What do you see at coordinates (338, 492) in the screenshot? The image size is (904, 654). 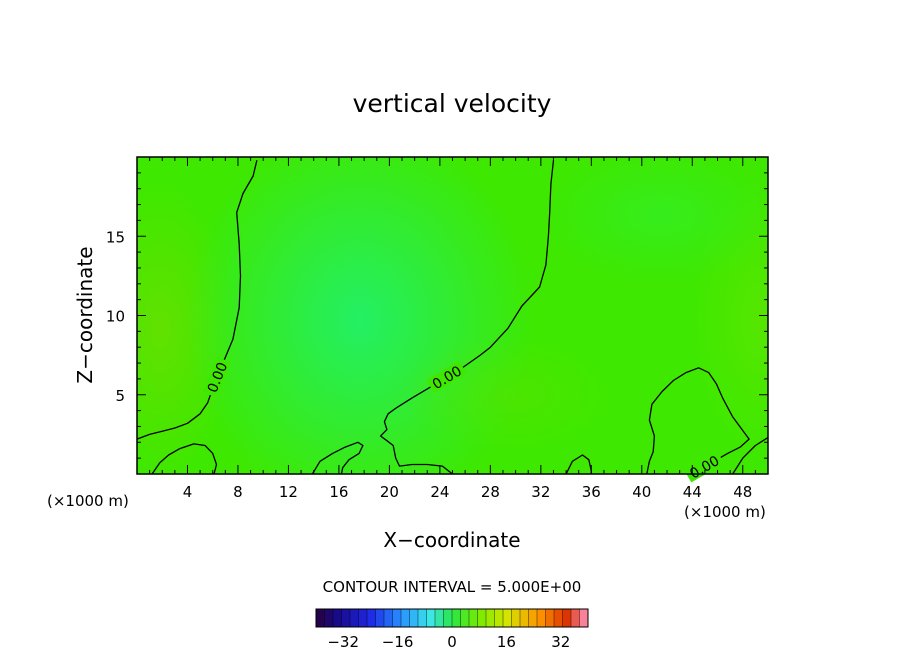 I see `x-tick-label: 16` at bounding box center [338, 492].